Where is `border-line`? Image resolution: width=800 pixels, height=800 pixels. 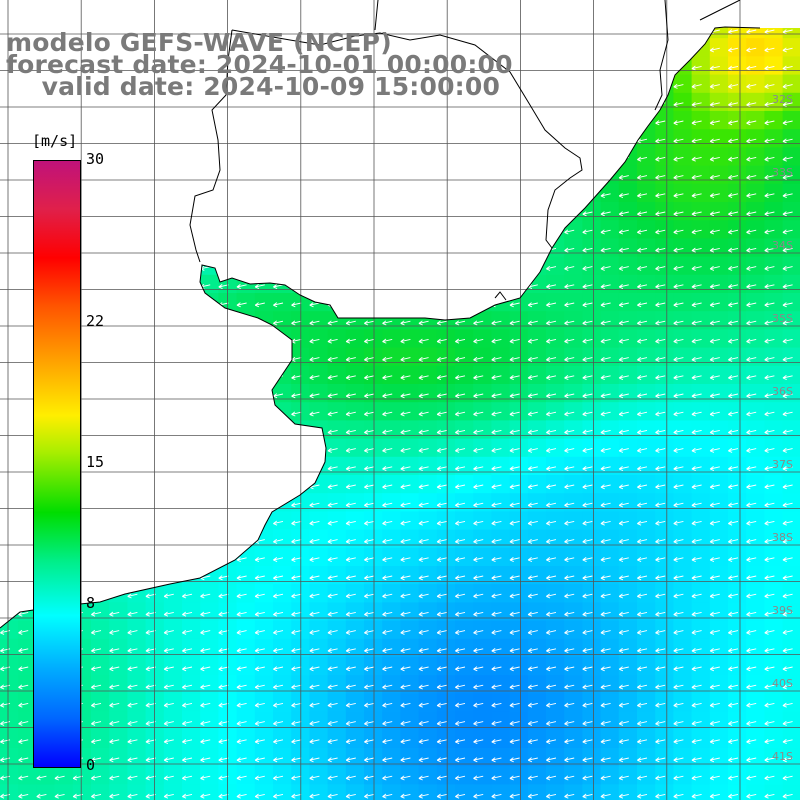
border-line is located at coordinates (376, 15).